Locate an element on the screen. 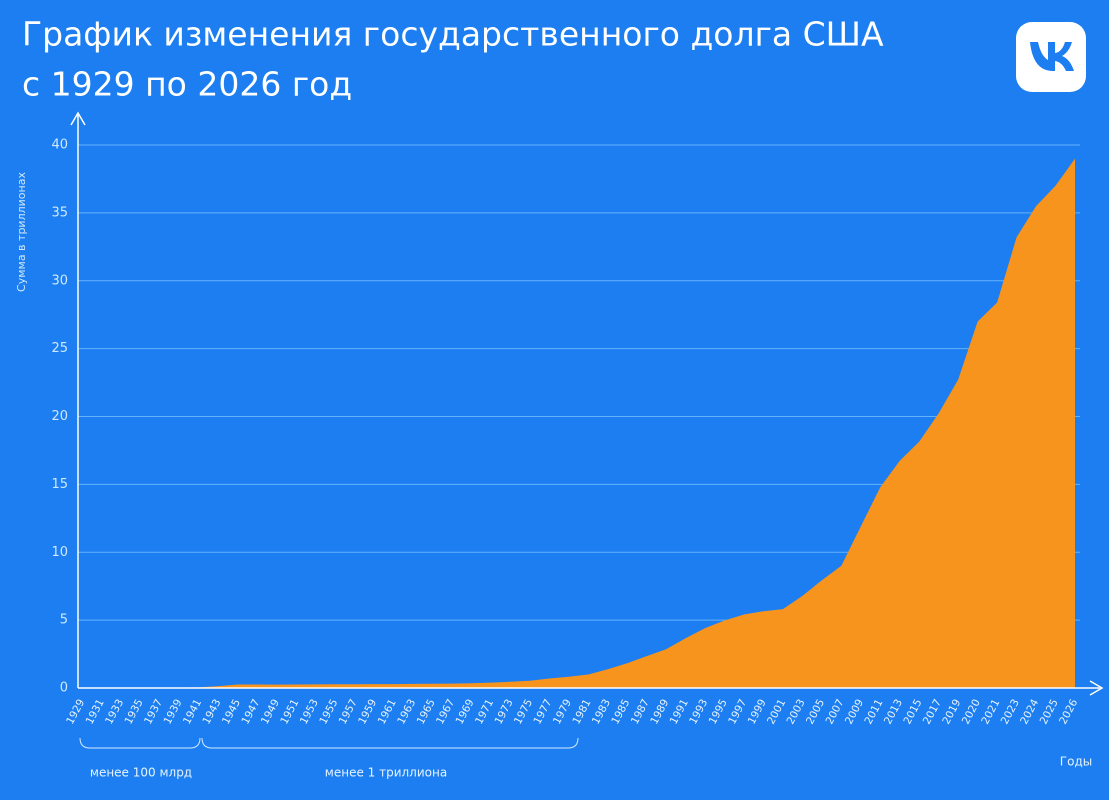 This screenshot has width=1109, height=800. logo-mark is located at coordinates (1052, 56).